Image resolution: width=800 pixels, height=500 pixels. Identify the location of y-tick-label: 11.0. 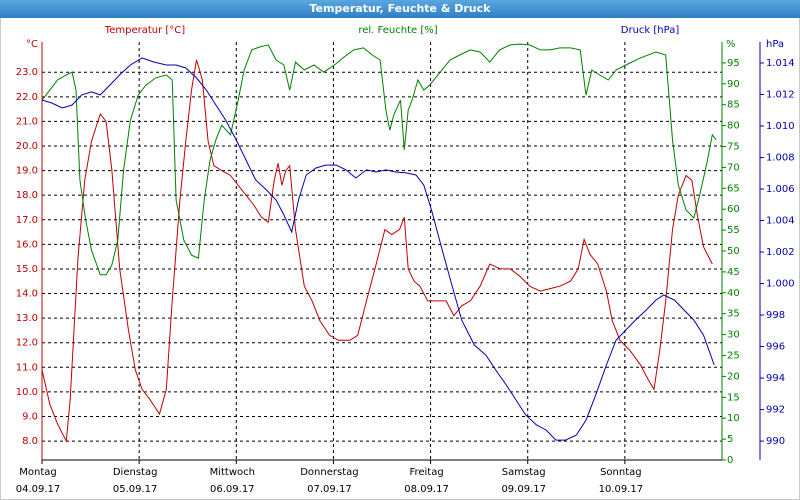
(27, 367).